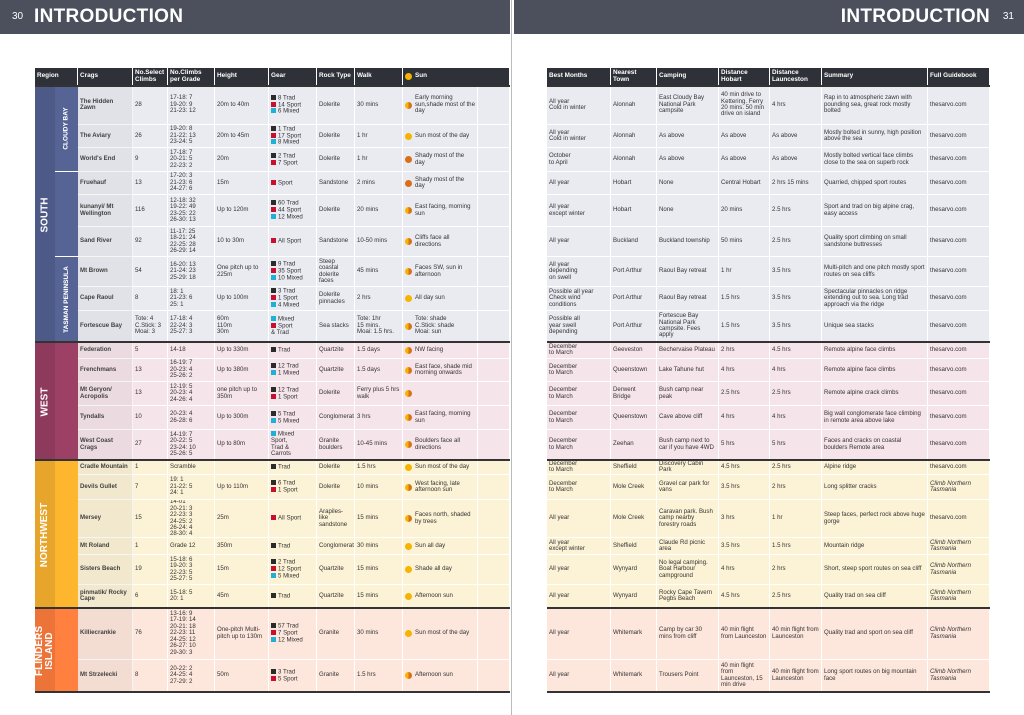  I want to click on gear-text: 1 Trad, so click(287, 129).